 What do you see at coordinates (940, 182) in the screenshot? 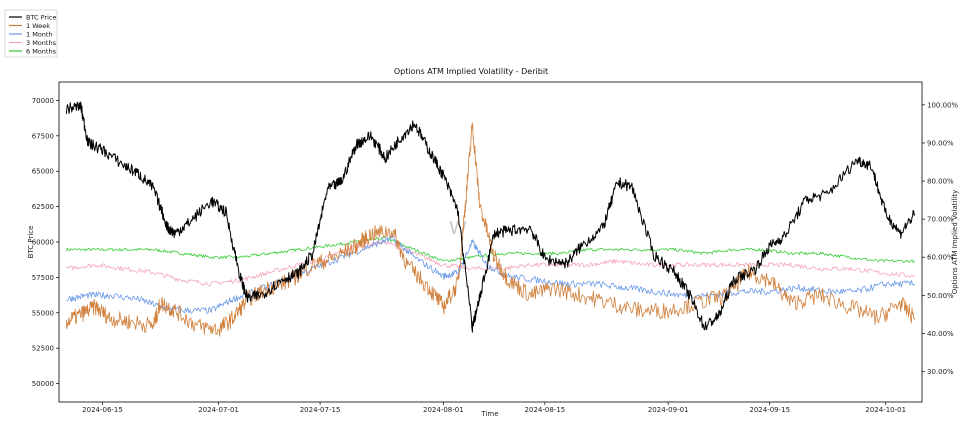
I see `y2-tick-label: 80.00%` at bounding box center [940, 182].